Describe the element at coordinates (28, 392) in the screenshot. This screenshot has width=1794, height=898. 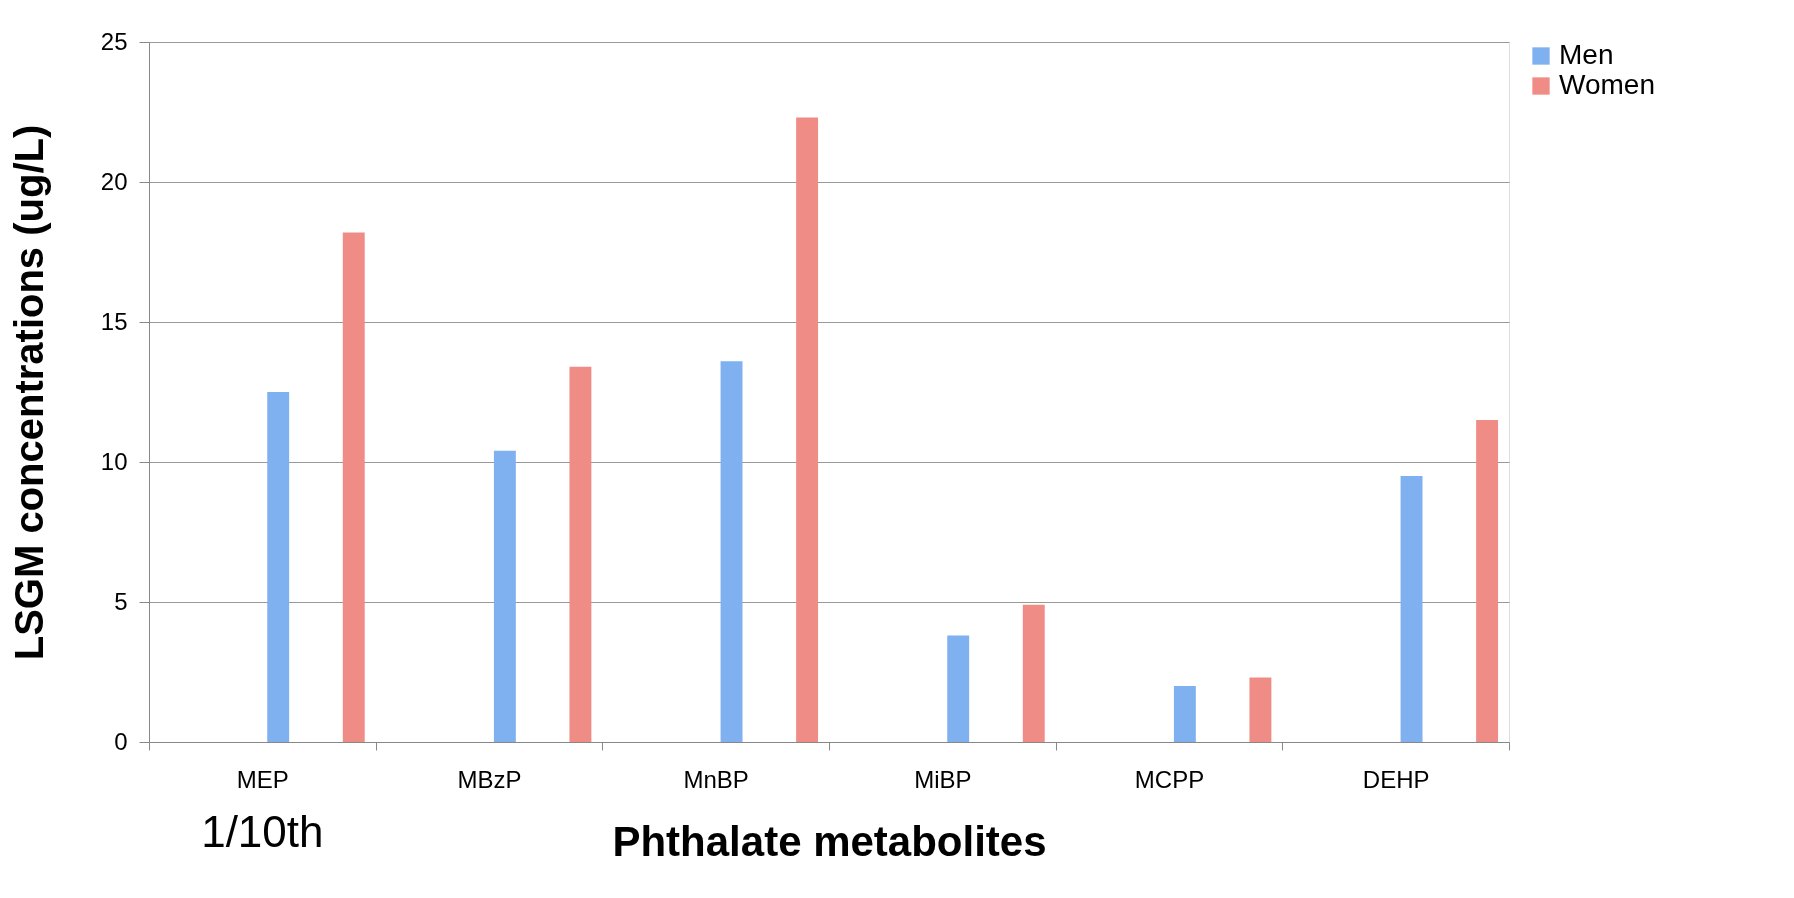
I see `y-axis-title: LSGM concentrations (ug/L)` at that location.